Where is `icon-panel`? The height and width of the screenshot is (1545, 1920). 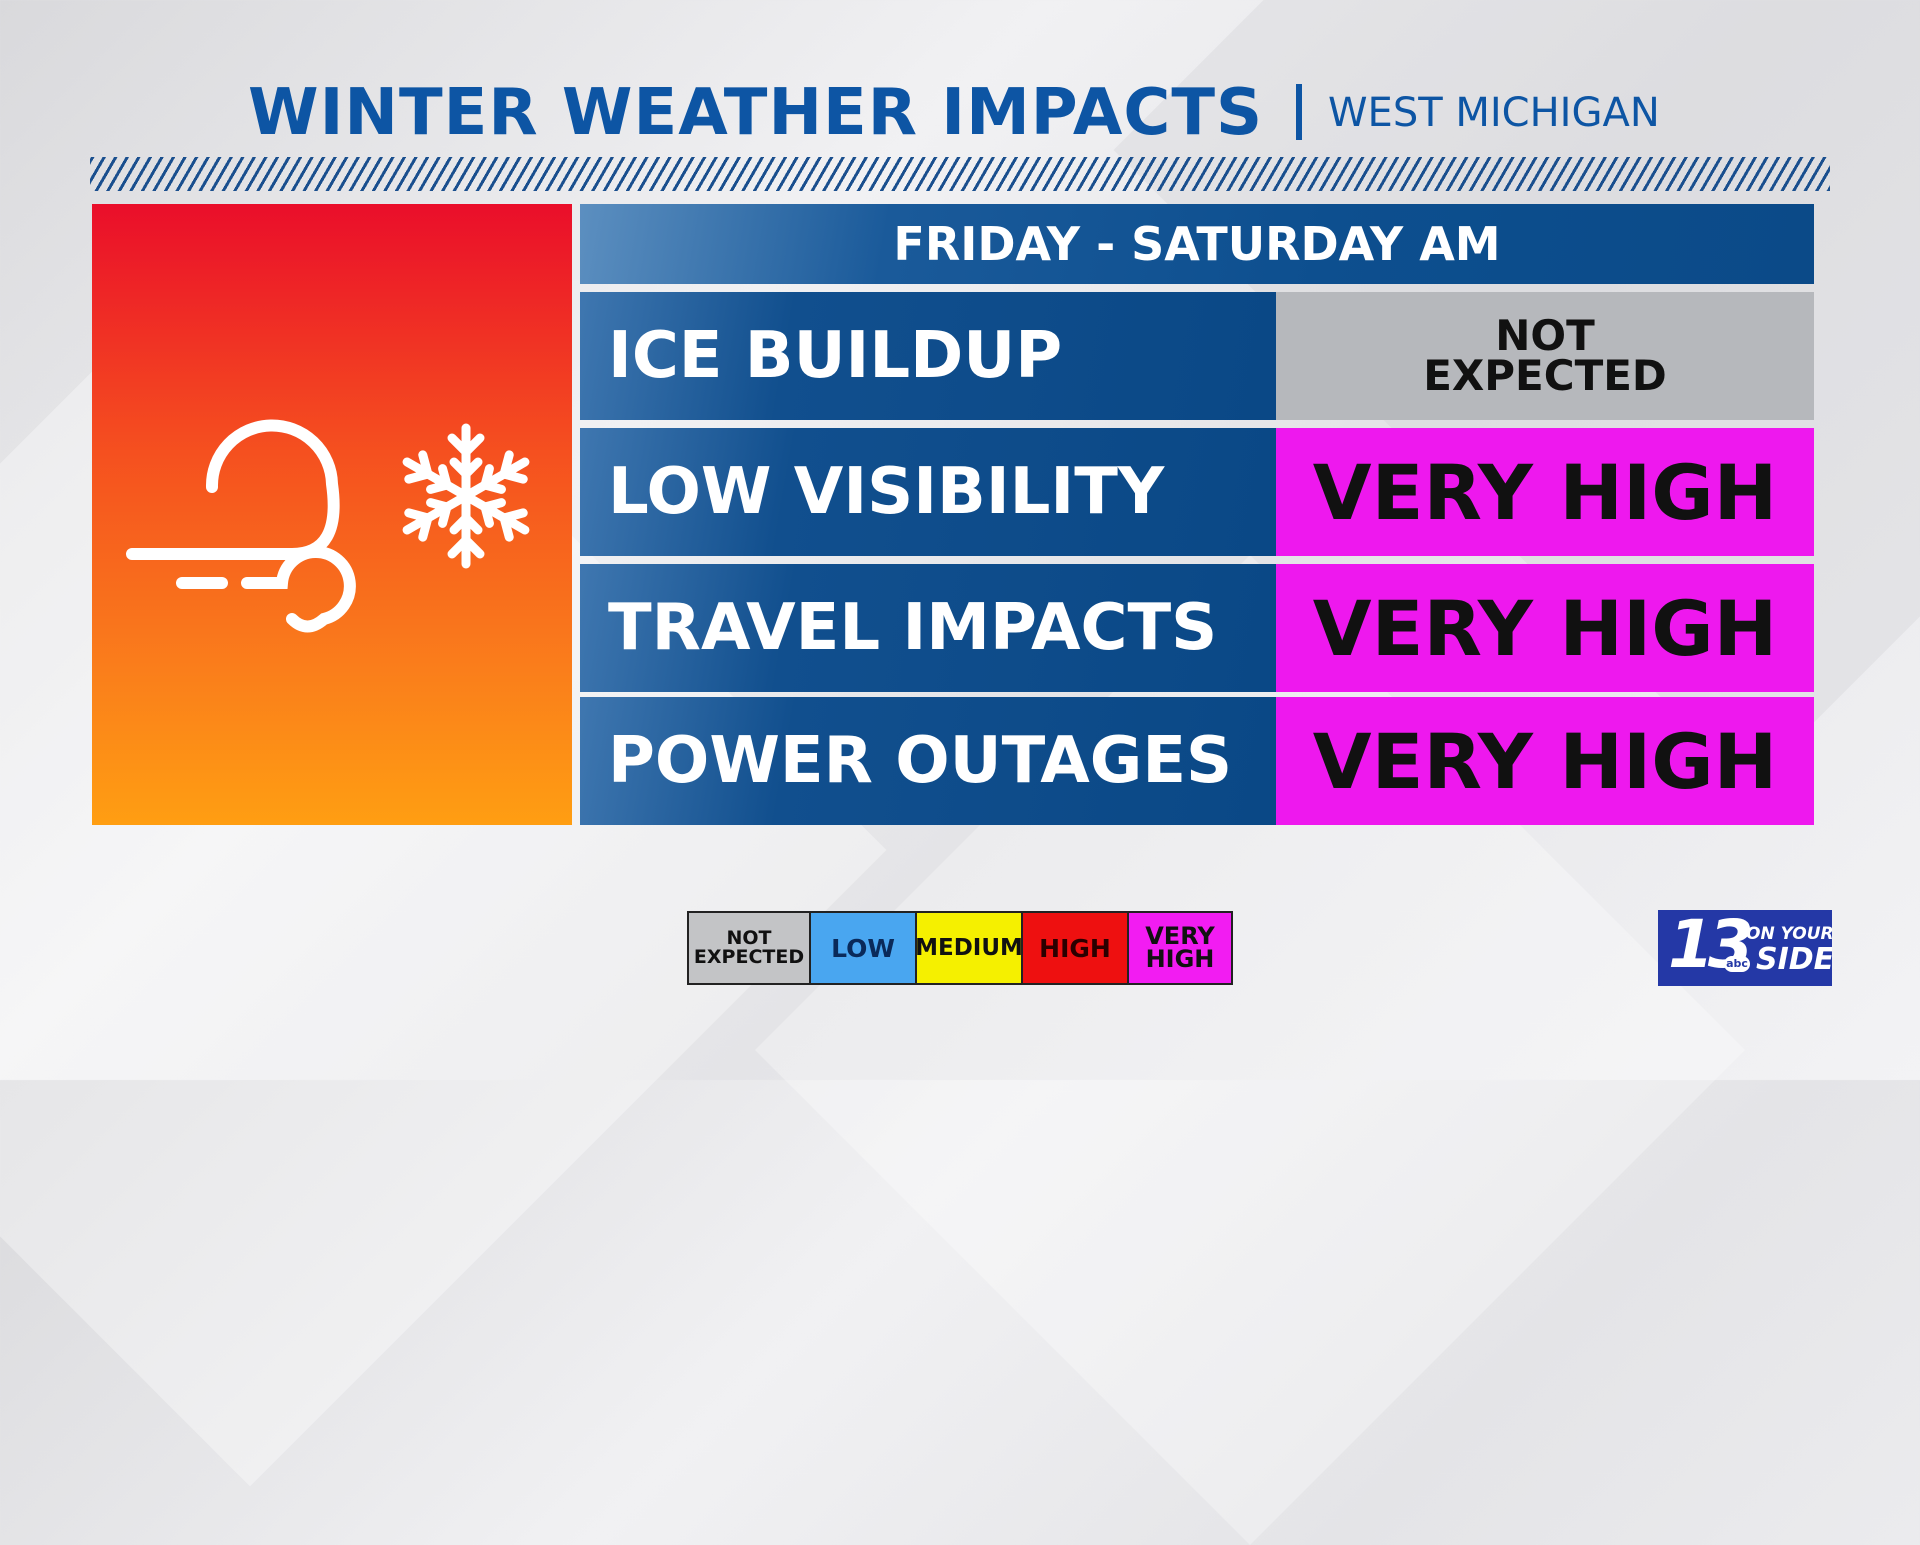 icon-panel is located at coordinates (332, 514).